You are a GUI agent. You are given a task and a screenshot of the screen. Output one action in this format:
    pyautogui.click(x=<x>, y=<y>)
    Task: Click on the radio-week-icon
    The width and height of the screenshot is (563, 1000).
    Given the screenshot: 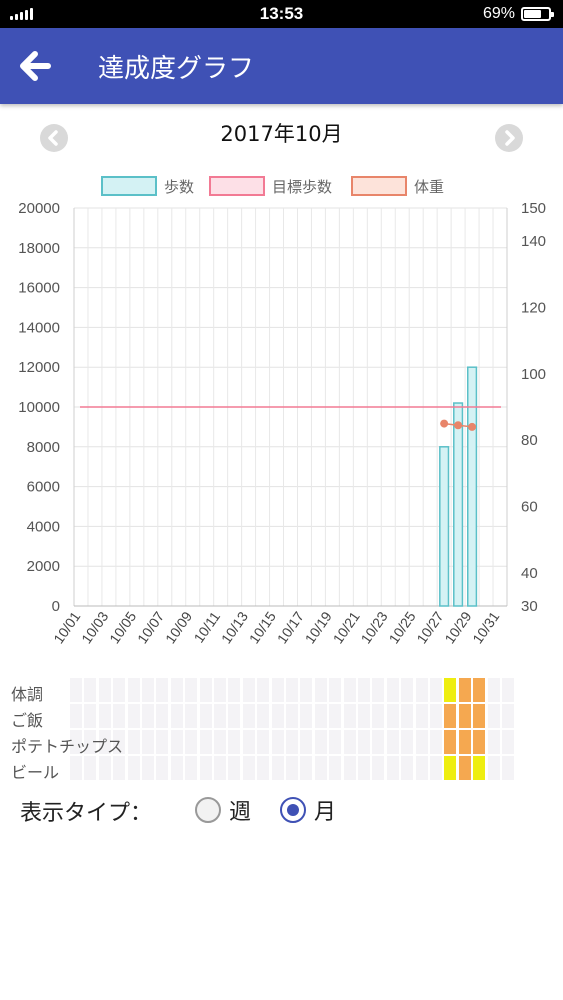 What is the action you would take?
    pyautogui.click(x=208, y=810)
    